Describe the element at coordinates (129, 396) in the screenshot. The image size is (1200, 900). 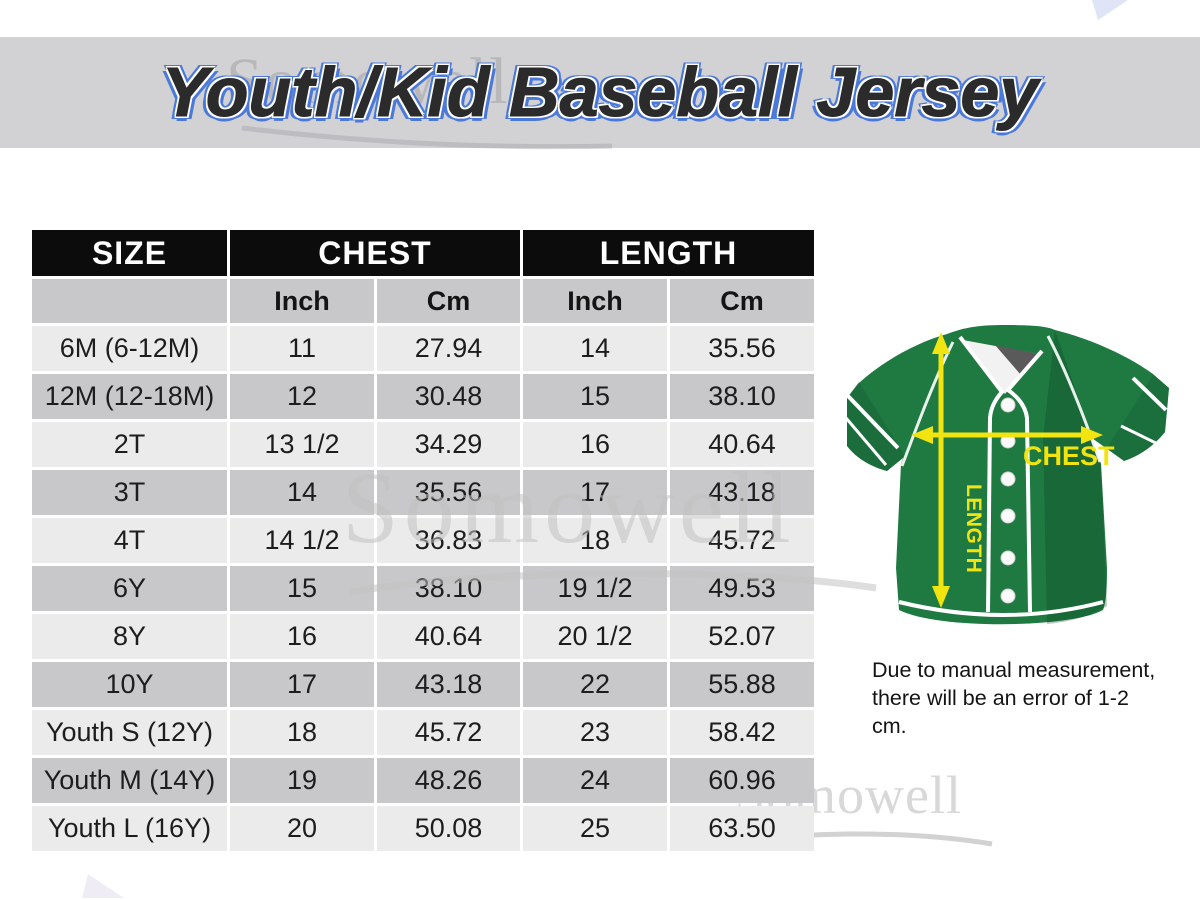
I see `size-cell: 12M (12-18M)` at that location.